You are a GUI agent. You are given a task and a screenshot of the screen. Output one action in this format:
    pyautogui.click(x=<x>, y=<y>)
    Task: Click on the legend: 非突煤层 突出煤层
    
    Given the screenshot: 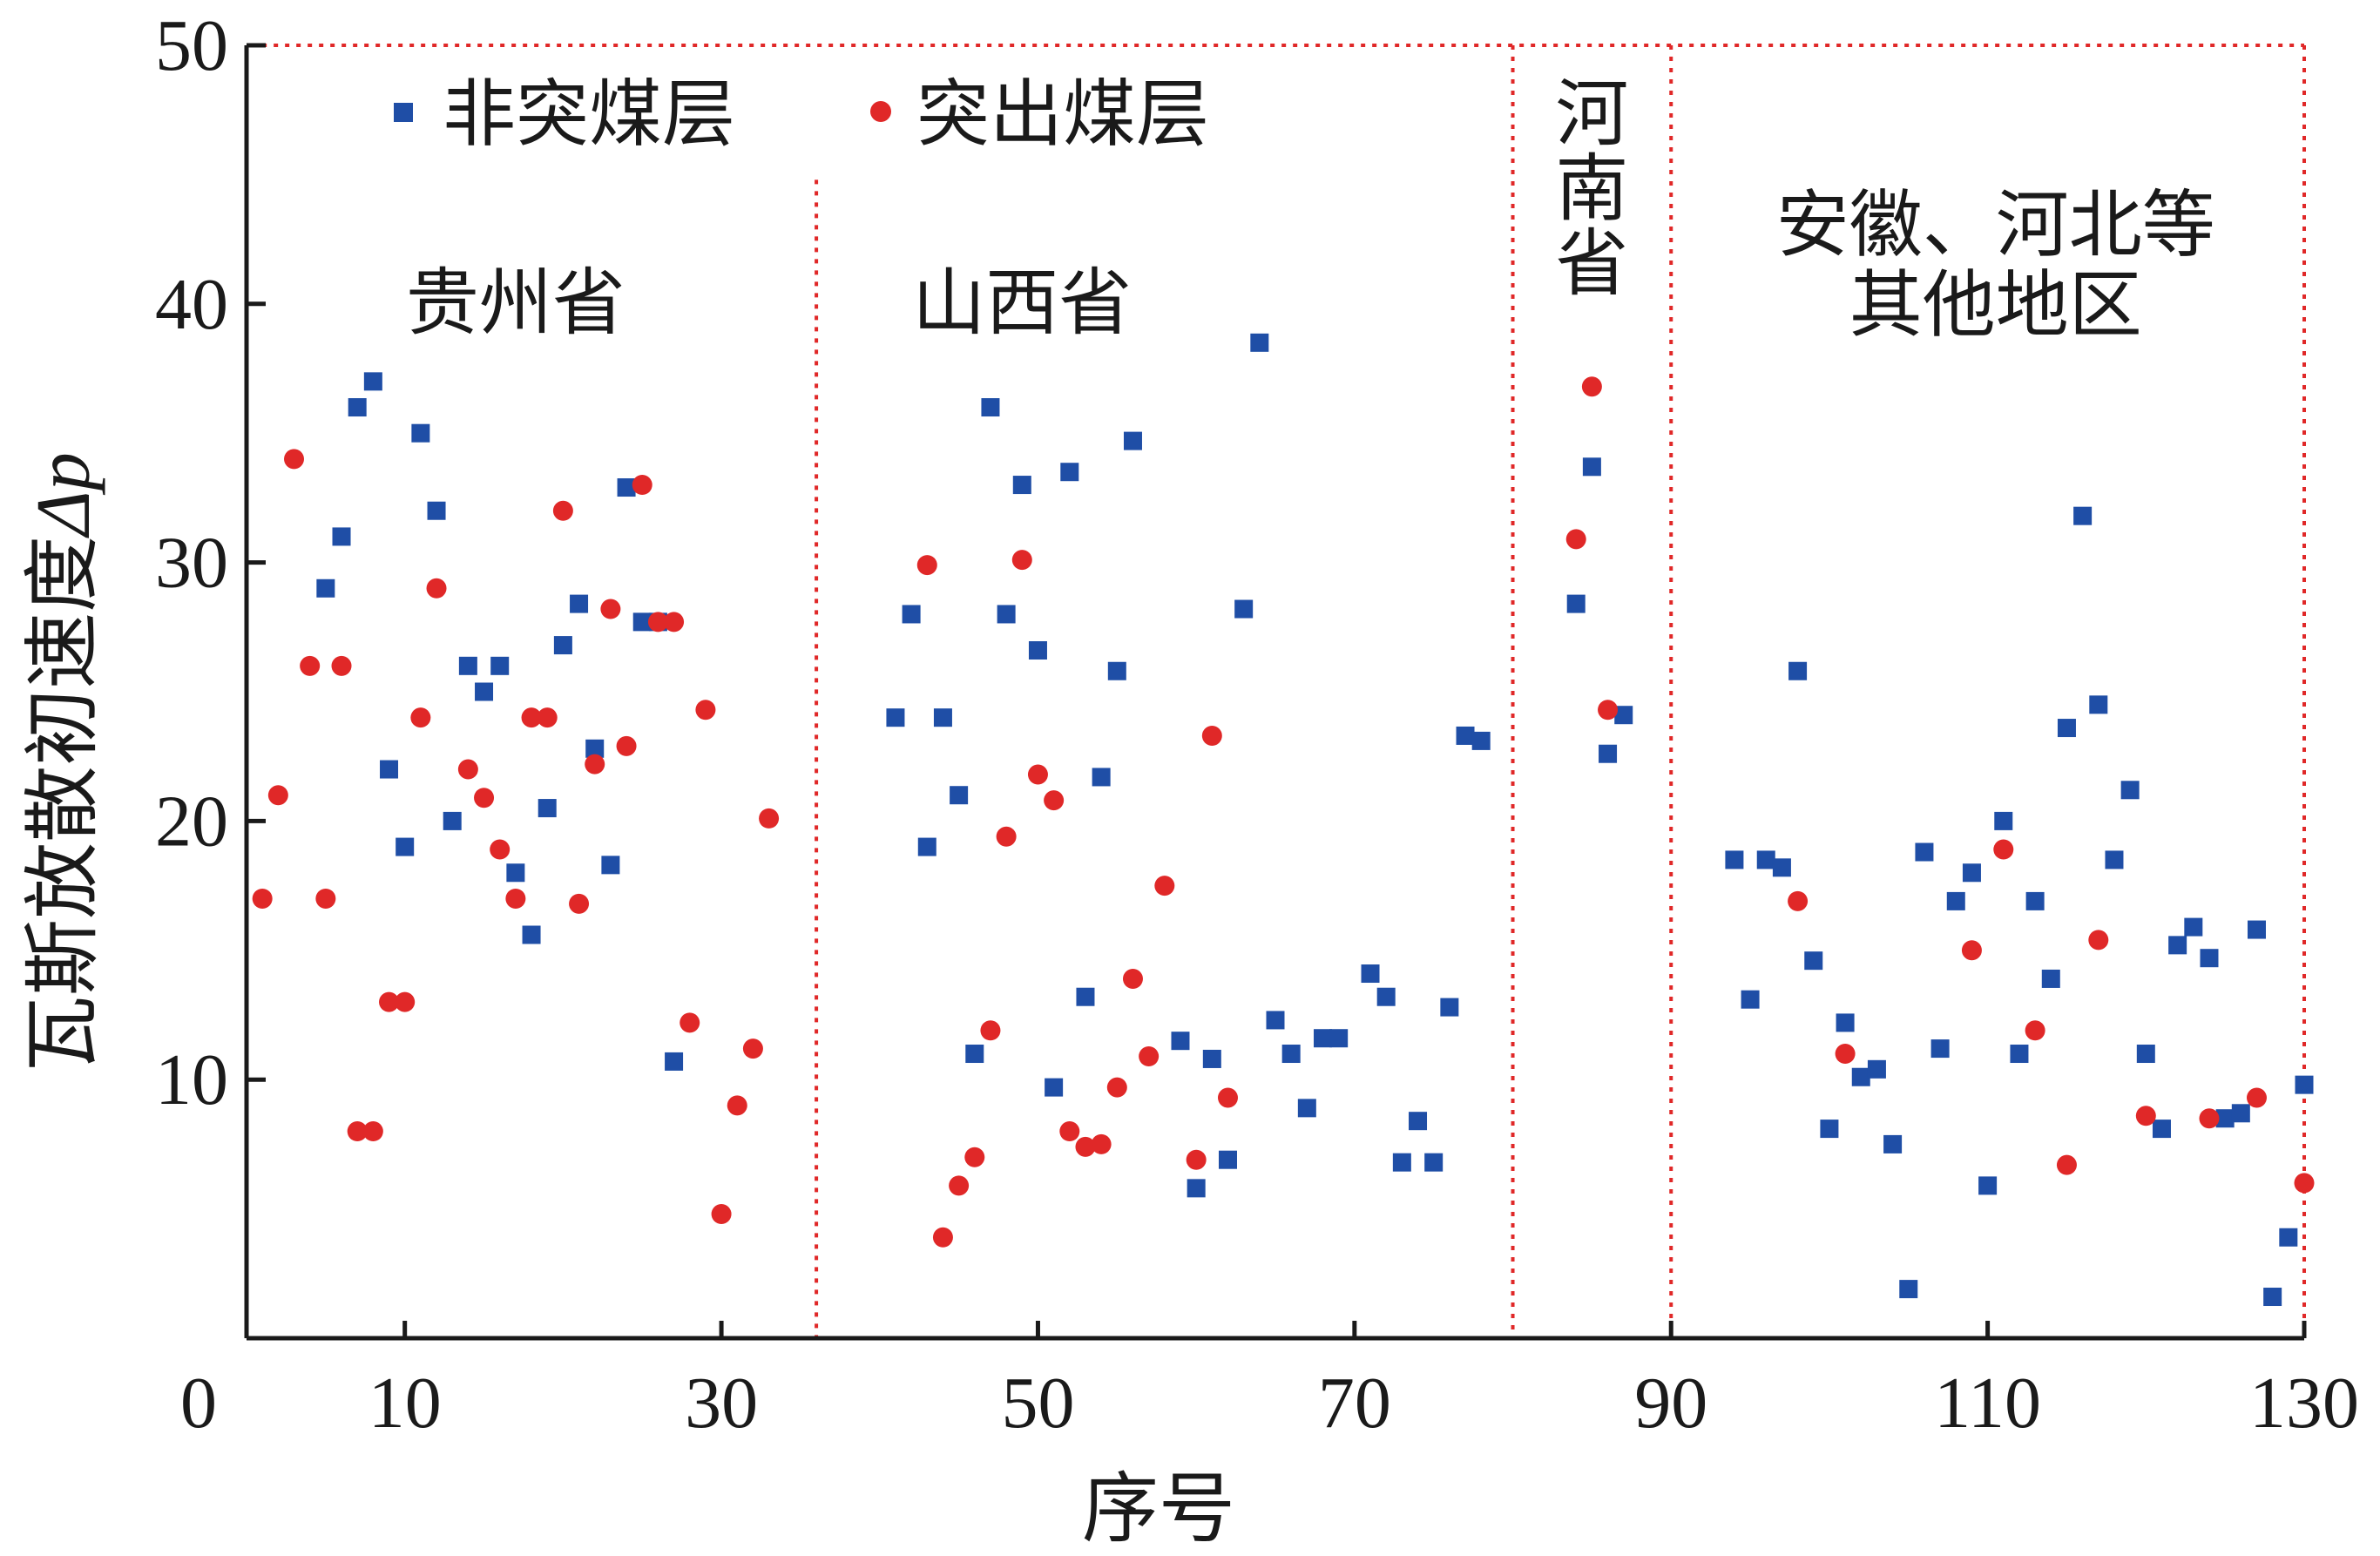 What is the action you would take?
    pyautogui.click(x=801, y=114)
    